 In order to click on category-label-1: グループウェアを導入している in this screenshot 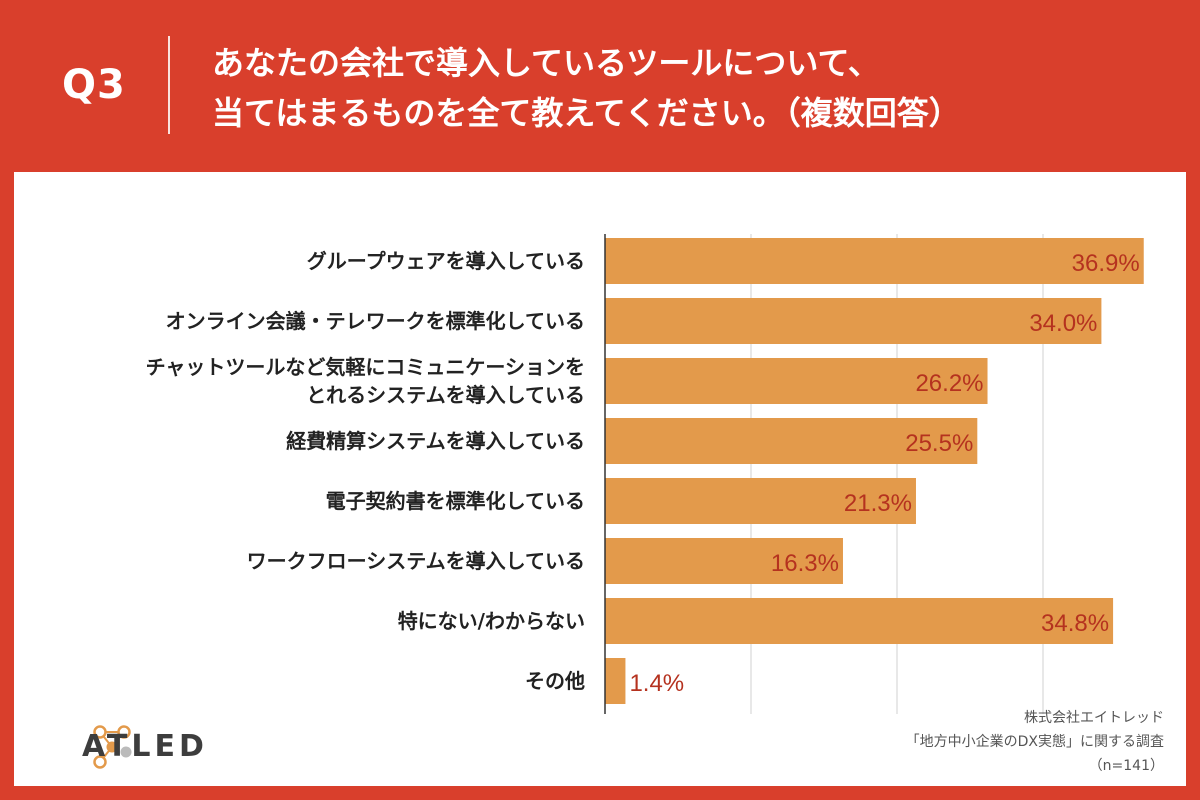, I will do `click(446, 261)`.